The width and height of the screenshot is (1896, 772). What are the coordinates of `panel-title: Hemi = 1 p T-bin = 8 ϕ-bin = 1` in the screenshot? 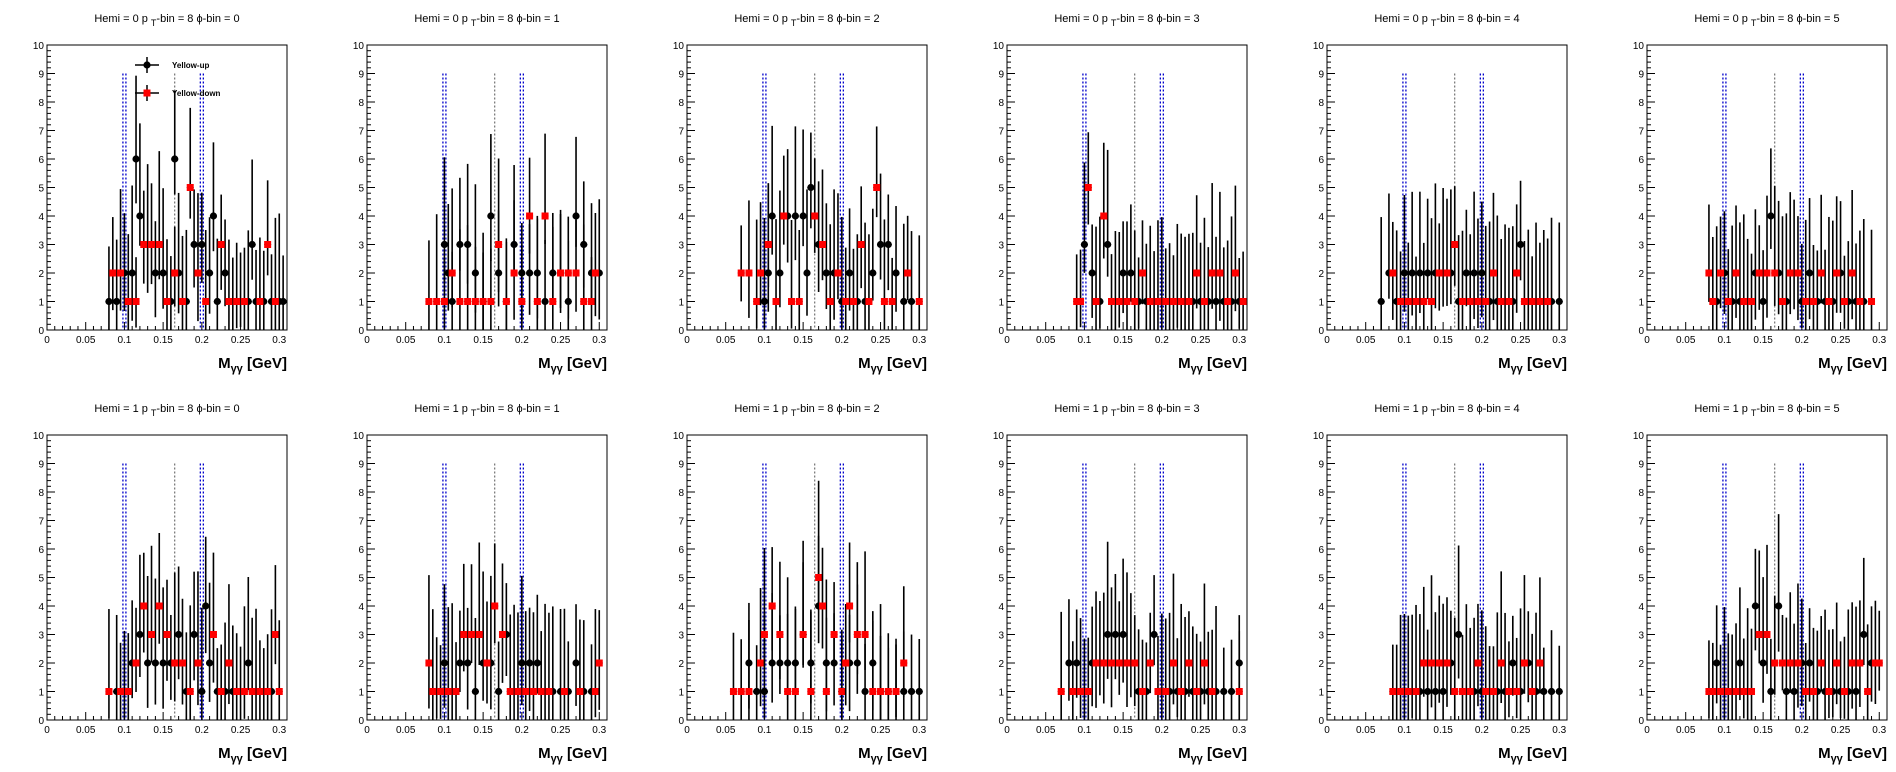 It's located at (486, 410).